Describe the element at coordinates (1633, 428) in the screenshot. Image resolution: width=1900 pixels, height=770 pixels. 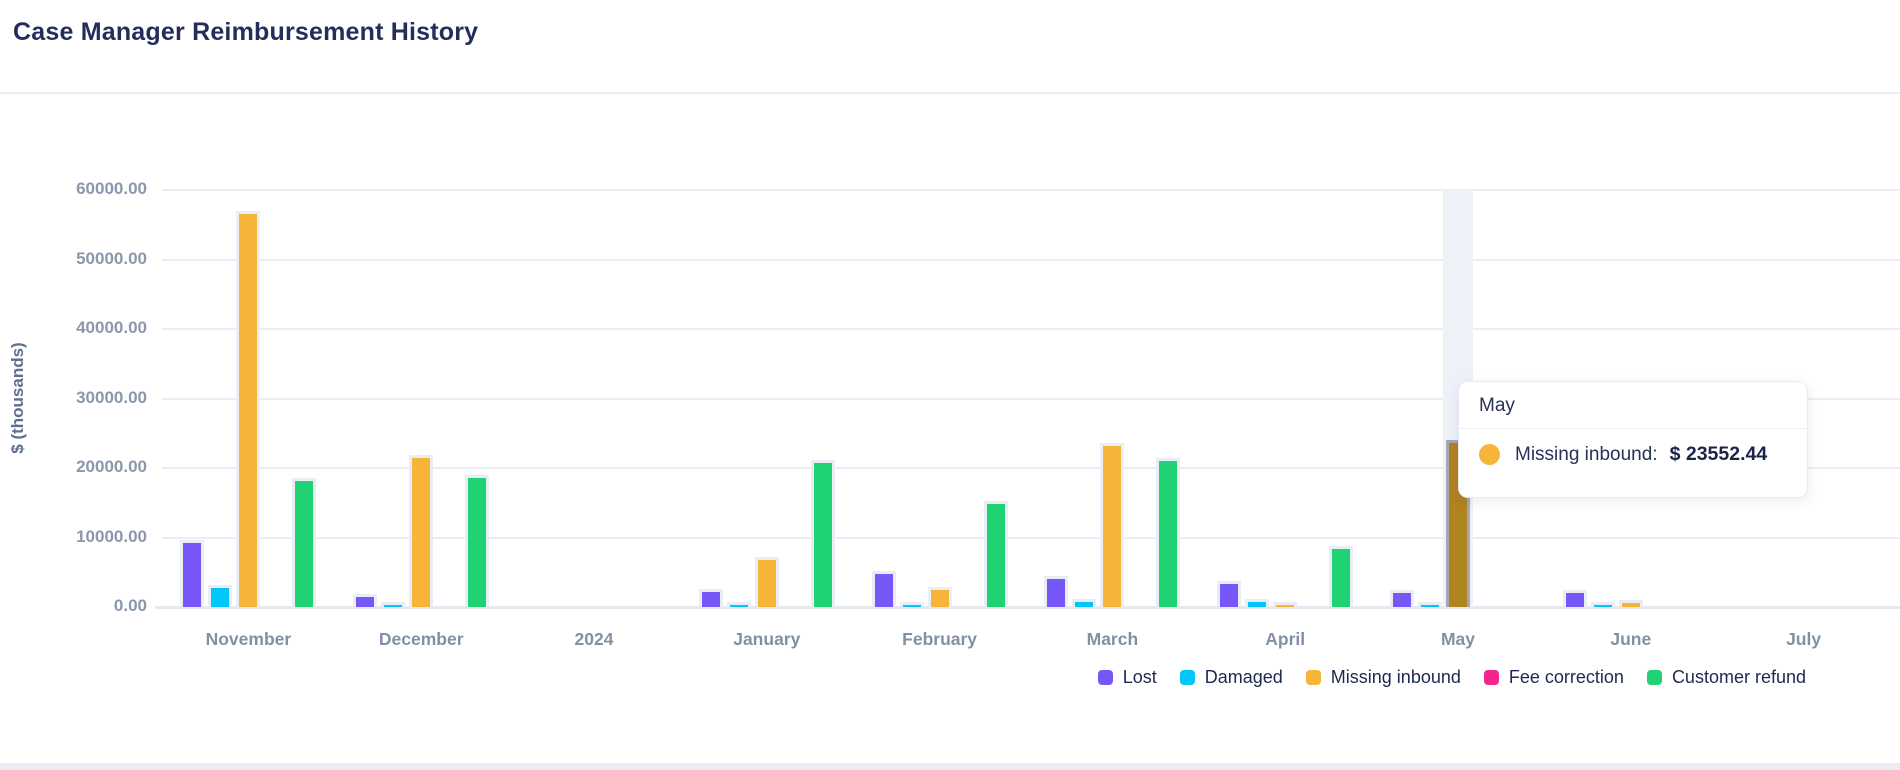
I see `tooltip-divider` at that location.